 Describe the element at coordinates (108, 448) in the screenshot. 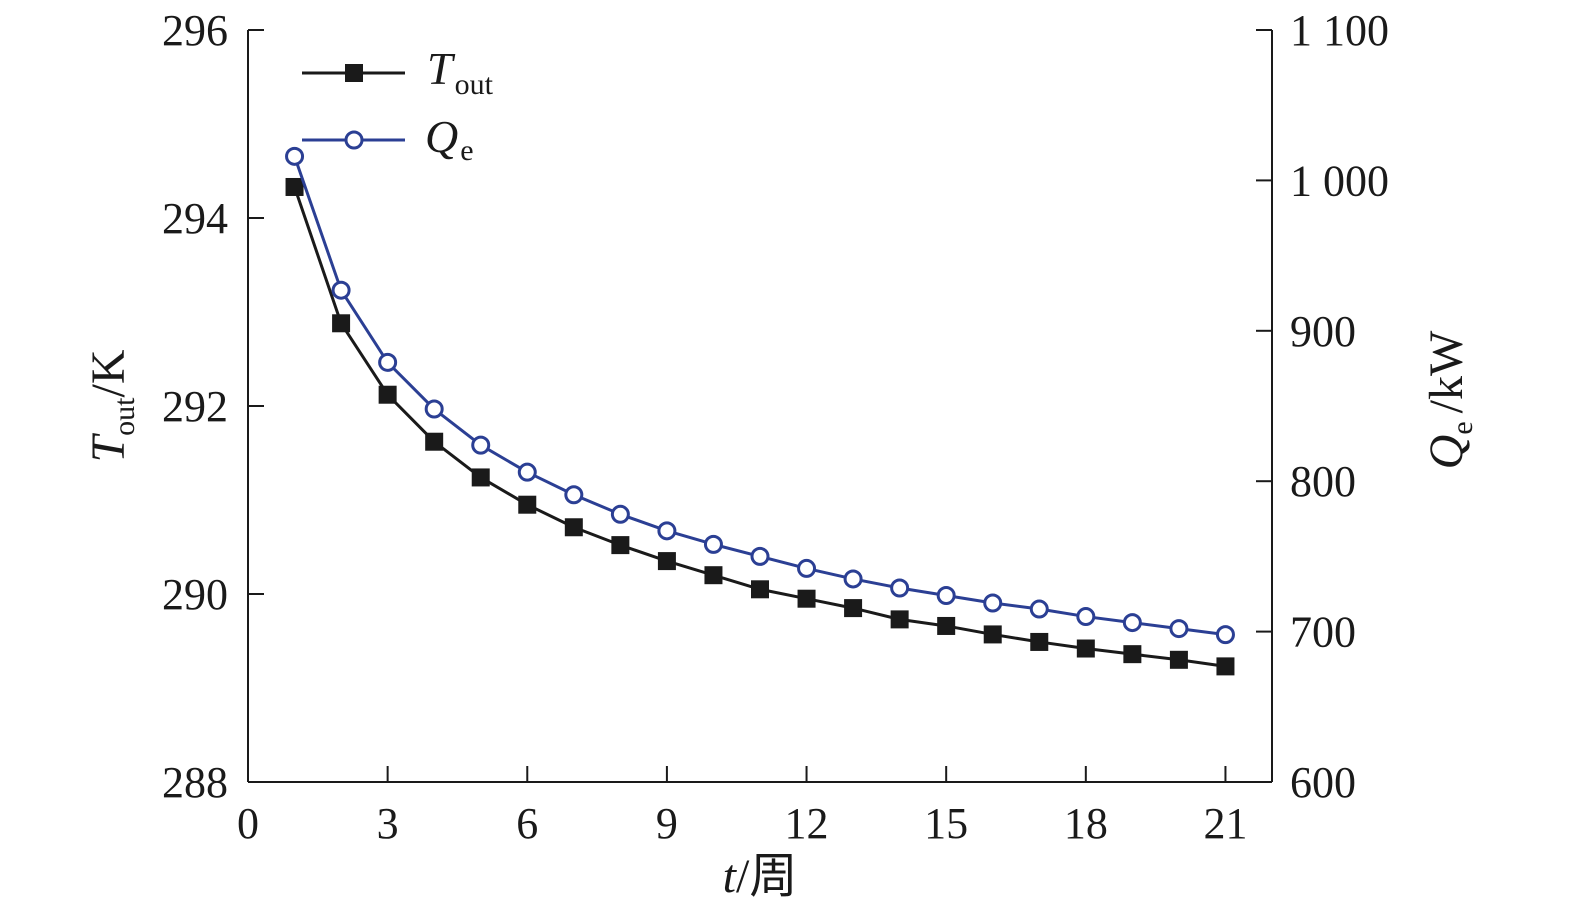

I see `y-left-label-main: T` at that location.